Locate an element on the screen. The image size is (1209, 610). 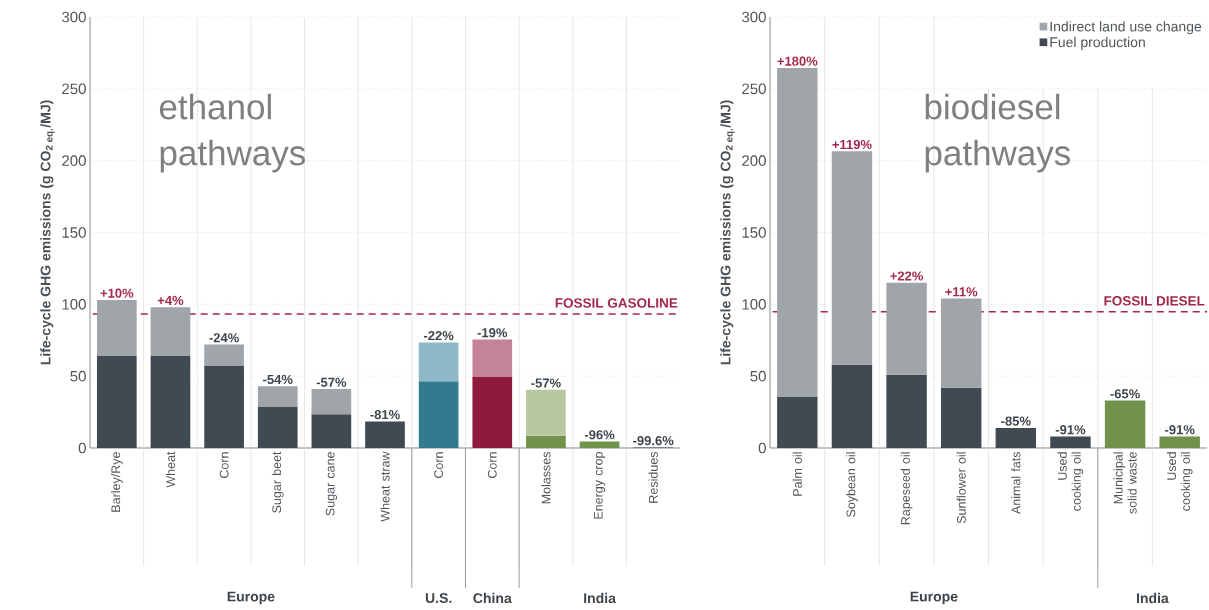
ref-line-label: FOSSIL GASOLINE is located at coordinates (616, 303).